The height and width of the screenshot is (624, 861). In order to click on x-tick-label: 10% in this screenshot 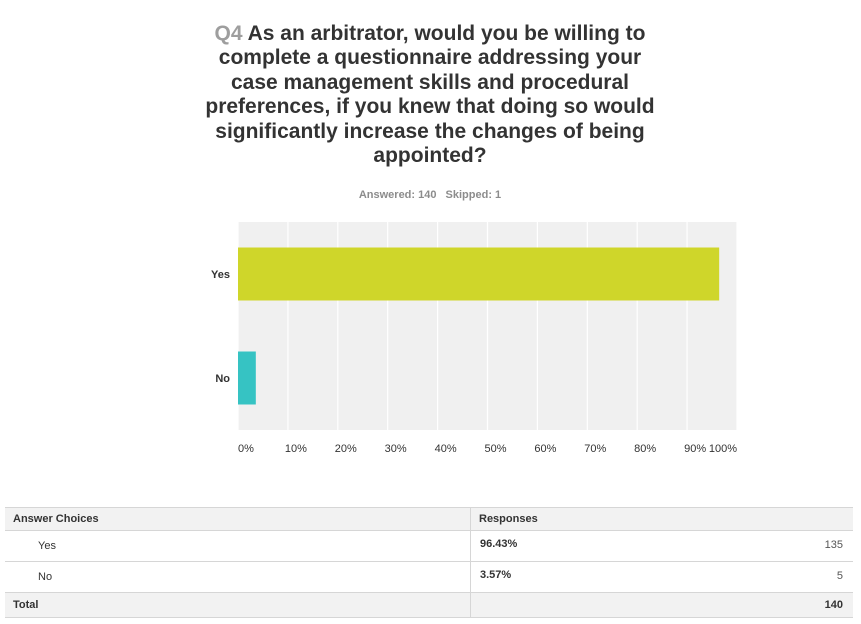, I will do `click(296, 449)`.